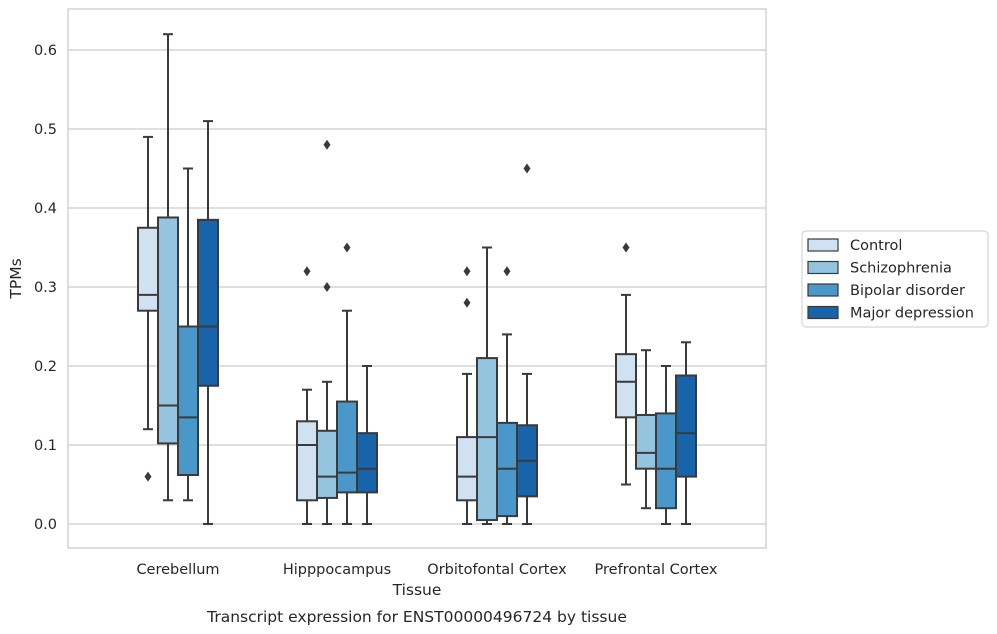 This screenshot has width=997, height=634. I want to click on y-tick-label: 0.1, so click(45, 446).